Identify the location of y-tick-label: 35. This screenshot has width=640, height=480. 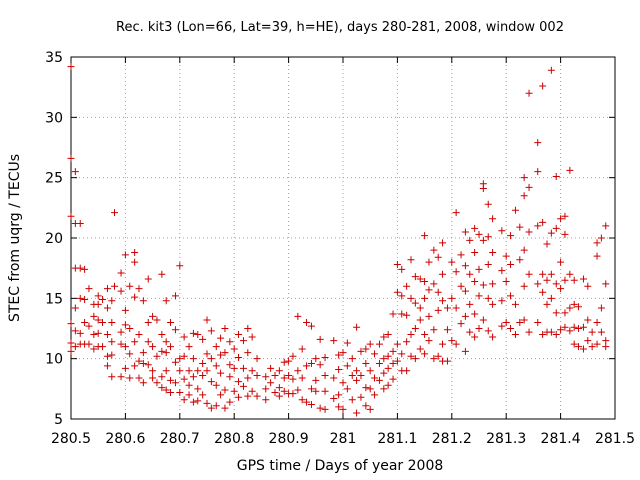
(54, 58).